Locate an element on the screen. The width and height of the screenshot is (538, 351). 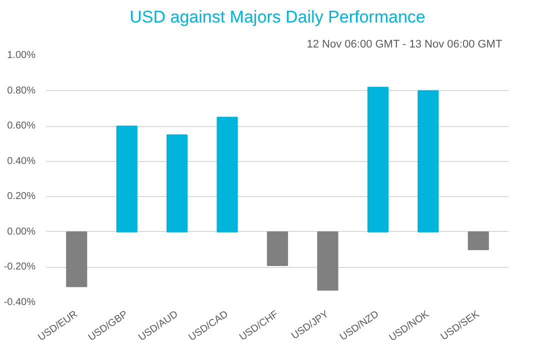
chart-subtitle: 12 Nov 06:00 GMT - 13 Nov 06:00 GMT is located at coordinates (404, 44).